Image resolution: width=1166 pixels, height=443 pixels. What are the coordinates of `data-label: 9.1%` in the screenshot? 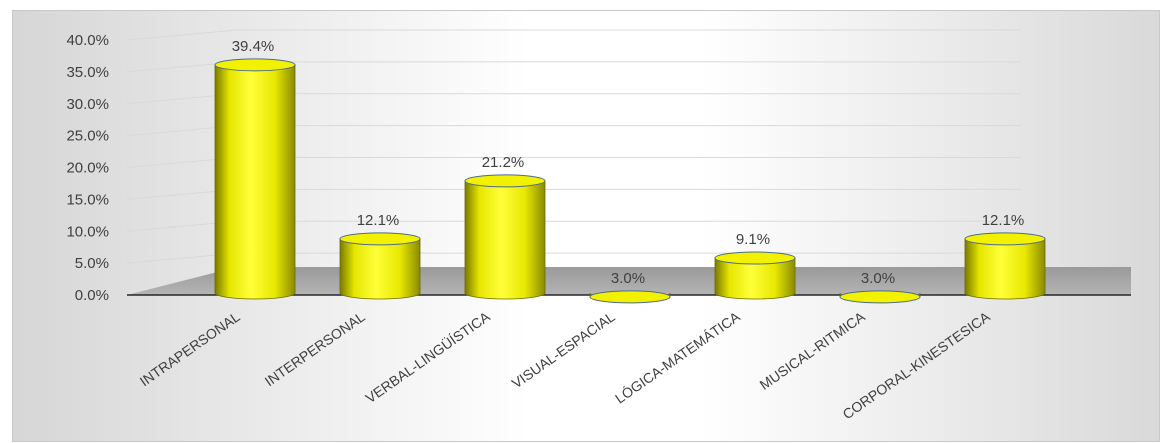 It's located at (753, 239).